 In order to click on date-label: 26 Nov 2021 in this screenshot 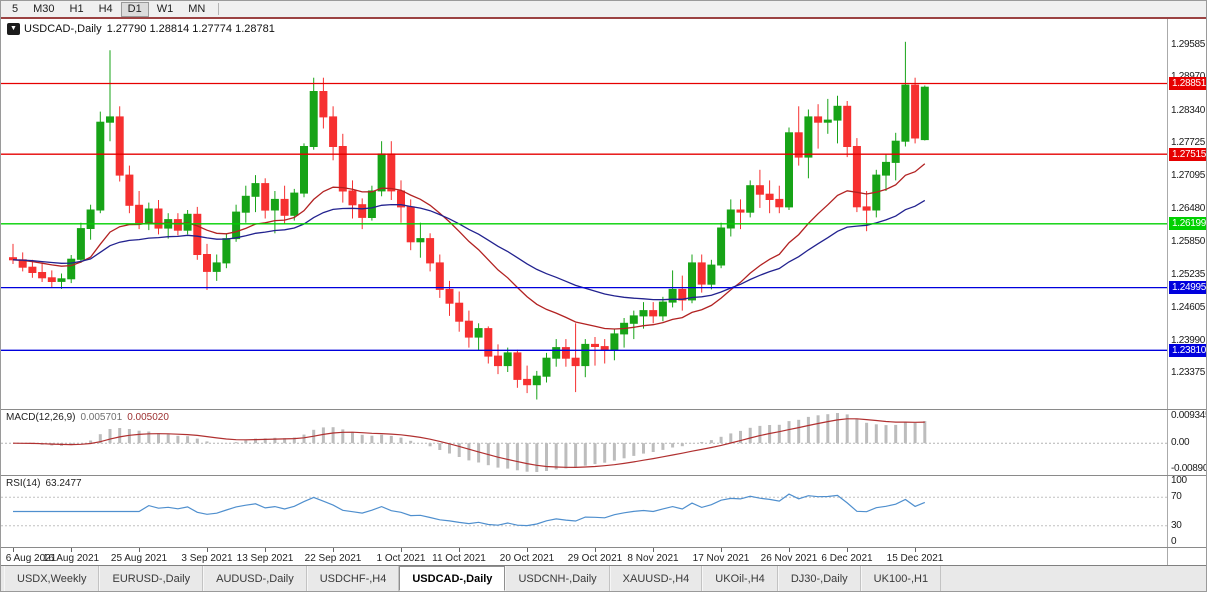, I will do `click(789, 558)`.